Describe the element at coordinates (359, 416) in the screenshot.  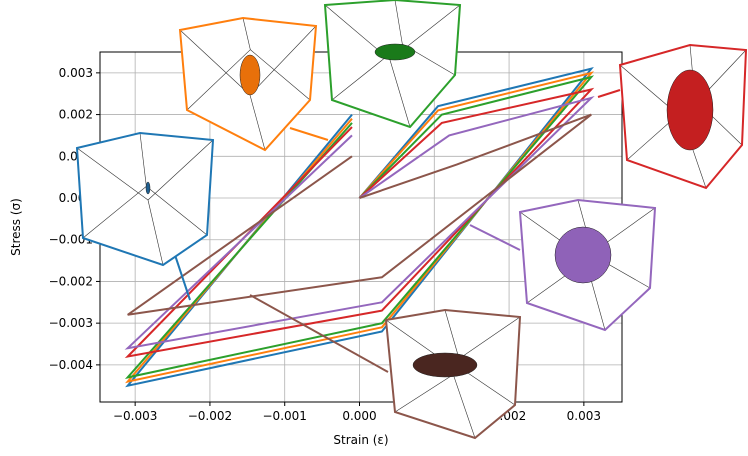
I see `x-tick-label: 0.000` at that location.